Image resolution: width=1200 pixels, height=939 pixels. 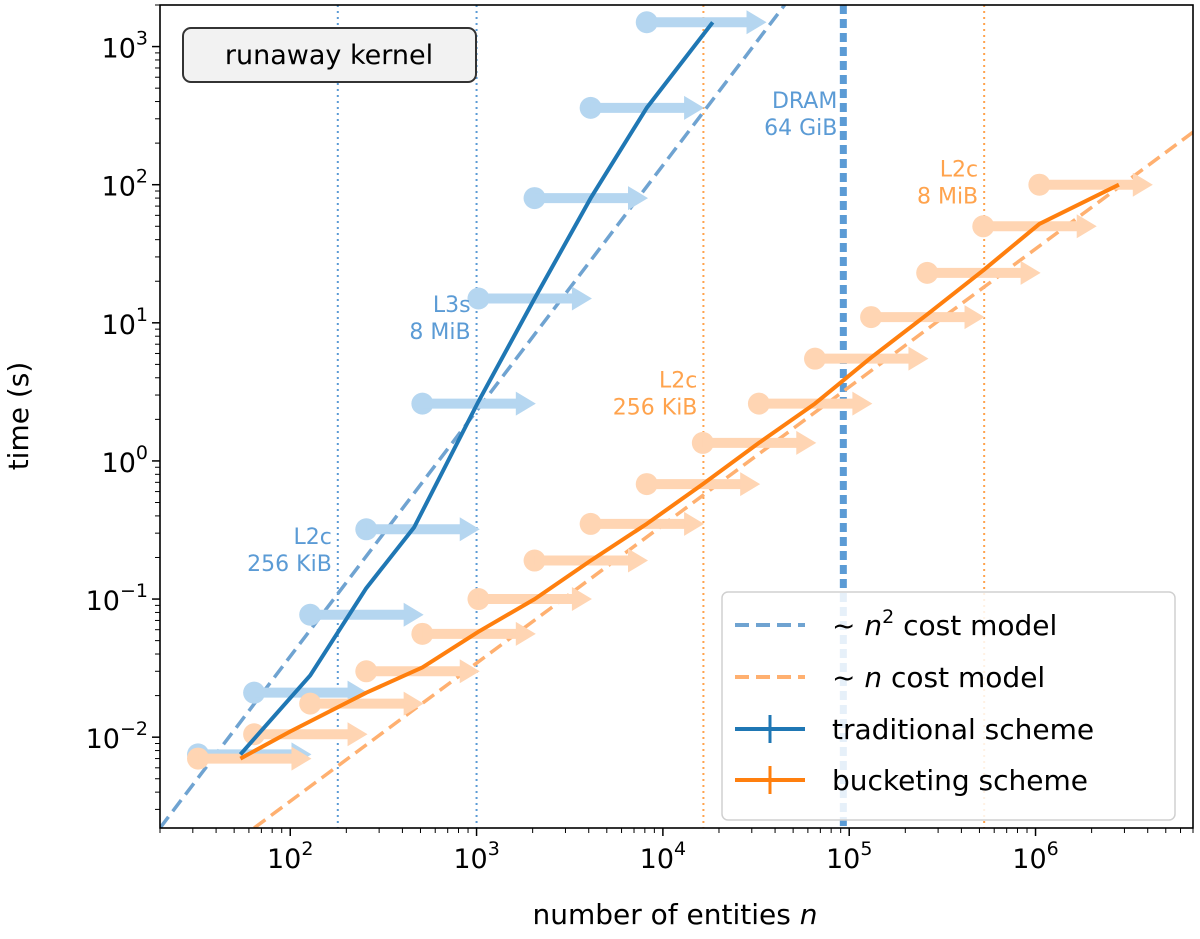 I want to click on chart-title: runaway kernel, so click(x=329, y=55).